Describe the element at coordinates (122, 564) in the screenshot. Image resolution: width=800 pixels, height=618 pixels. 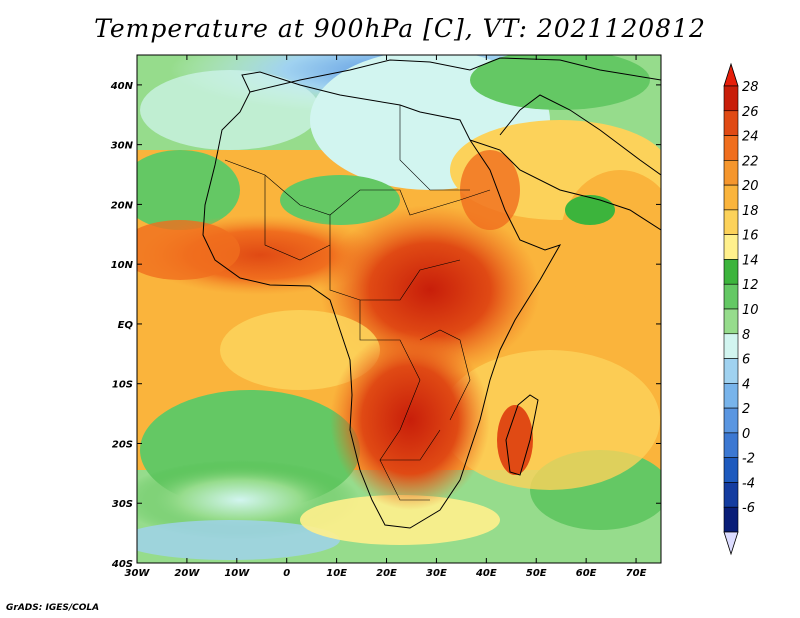
I see `lat-tick-label: 40S` at that location.